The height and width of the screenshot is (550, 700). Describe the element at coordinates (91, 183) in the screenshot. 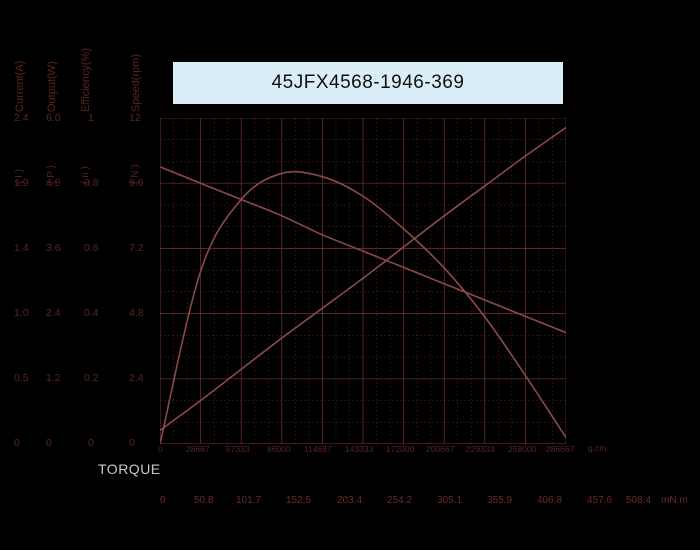

I see `tick-efficiency-1: 0.8` at that location.